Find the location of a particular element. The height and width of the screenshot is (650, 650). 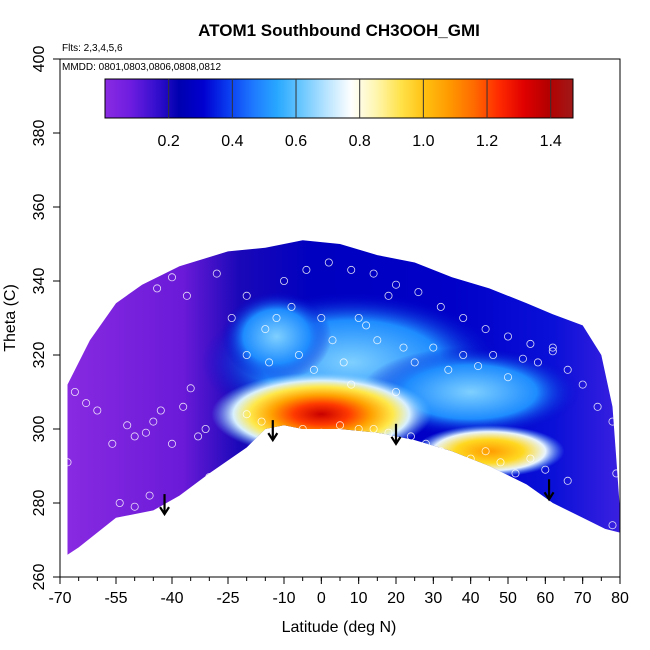

x-tick-label: -10 is located at coordinates (283, 598).